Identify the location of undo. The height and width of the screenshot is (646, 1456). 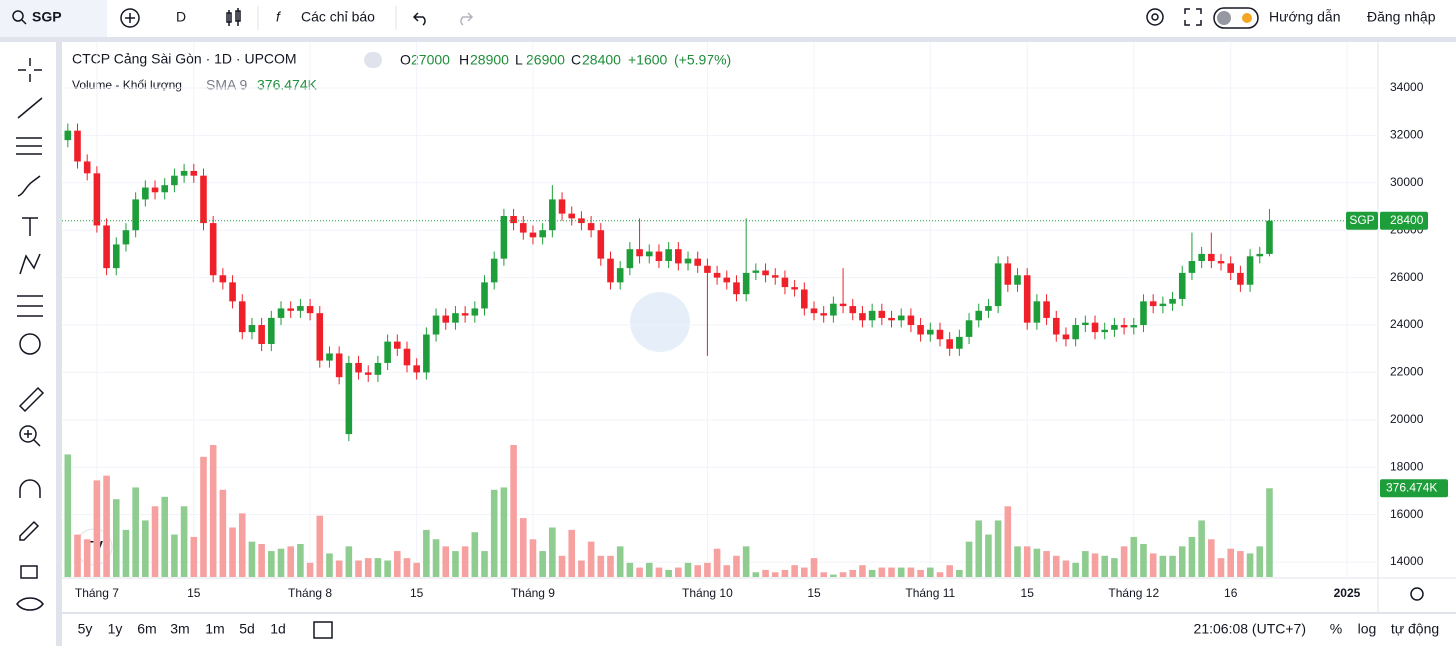
(419, 19).